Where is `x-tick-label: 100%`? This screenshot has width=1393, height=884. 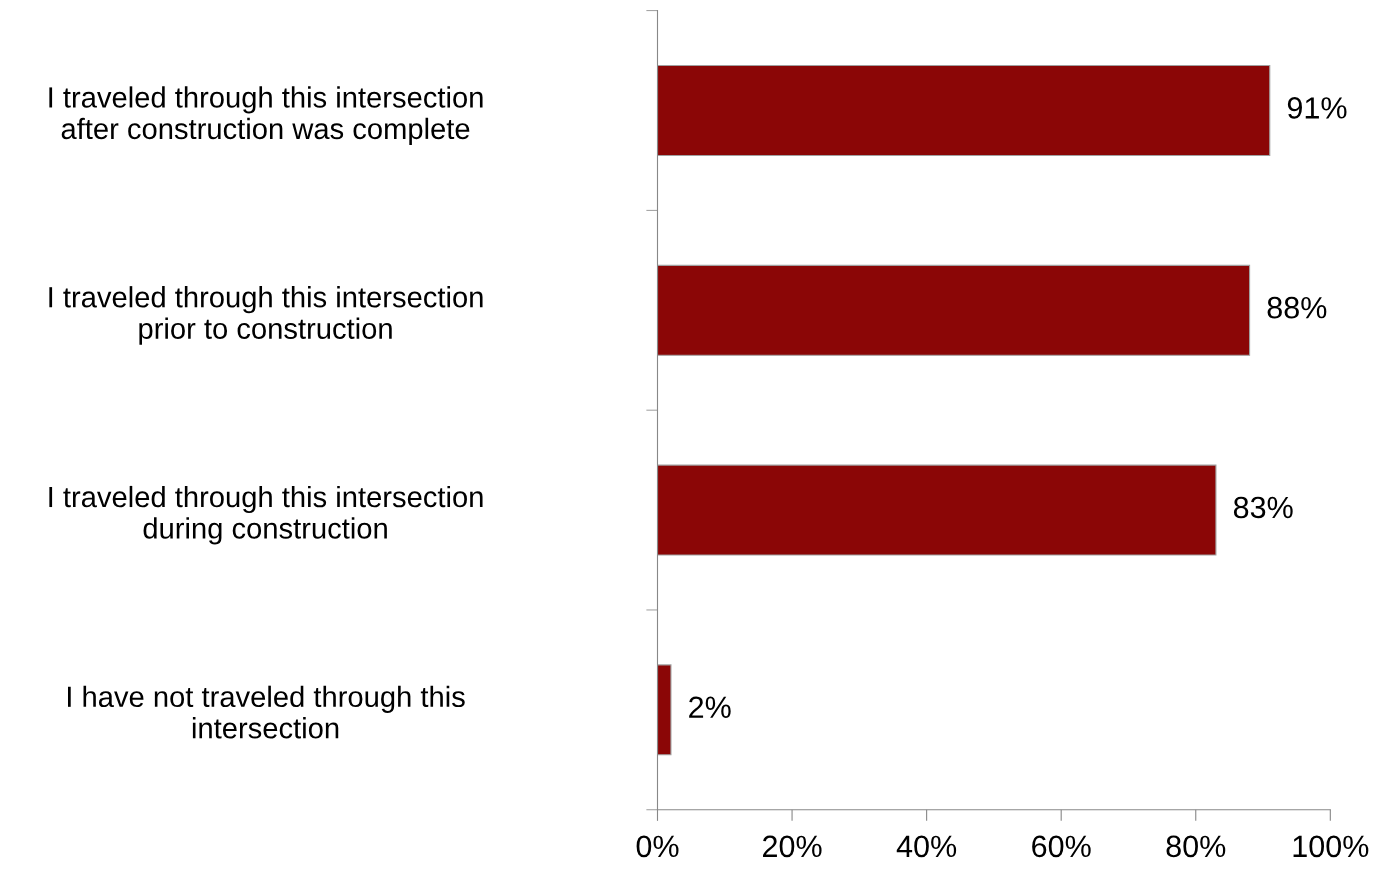 x-tick-label: 100% is located at coordinates (1331, 846).